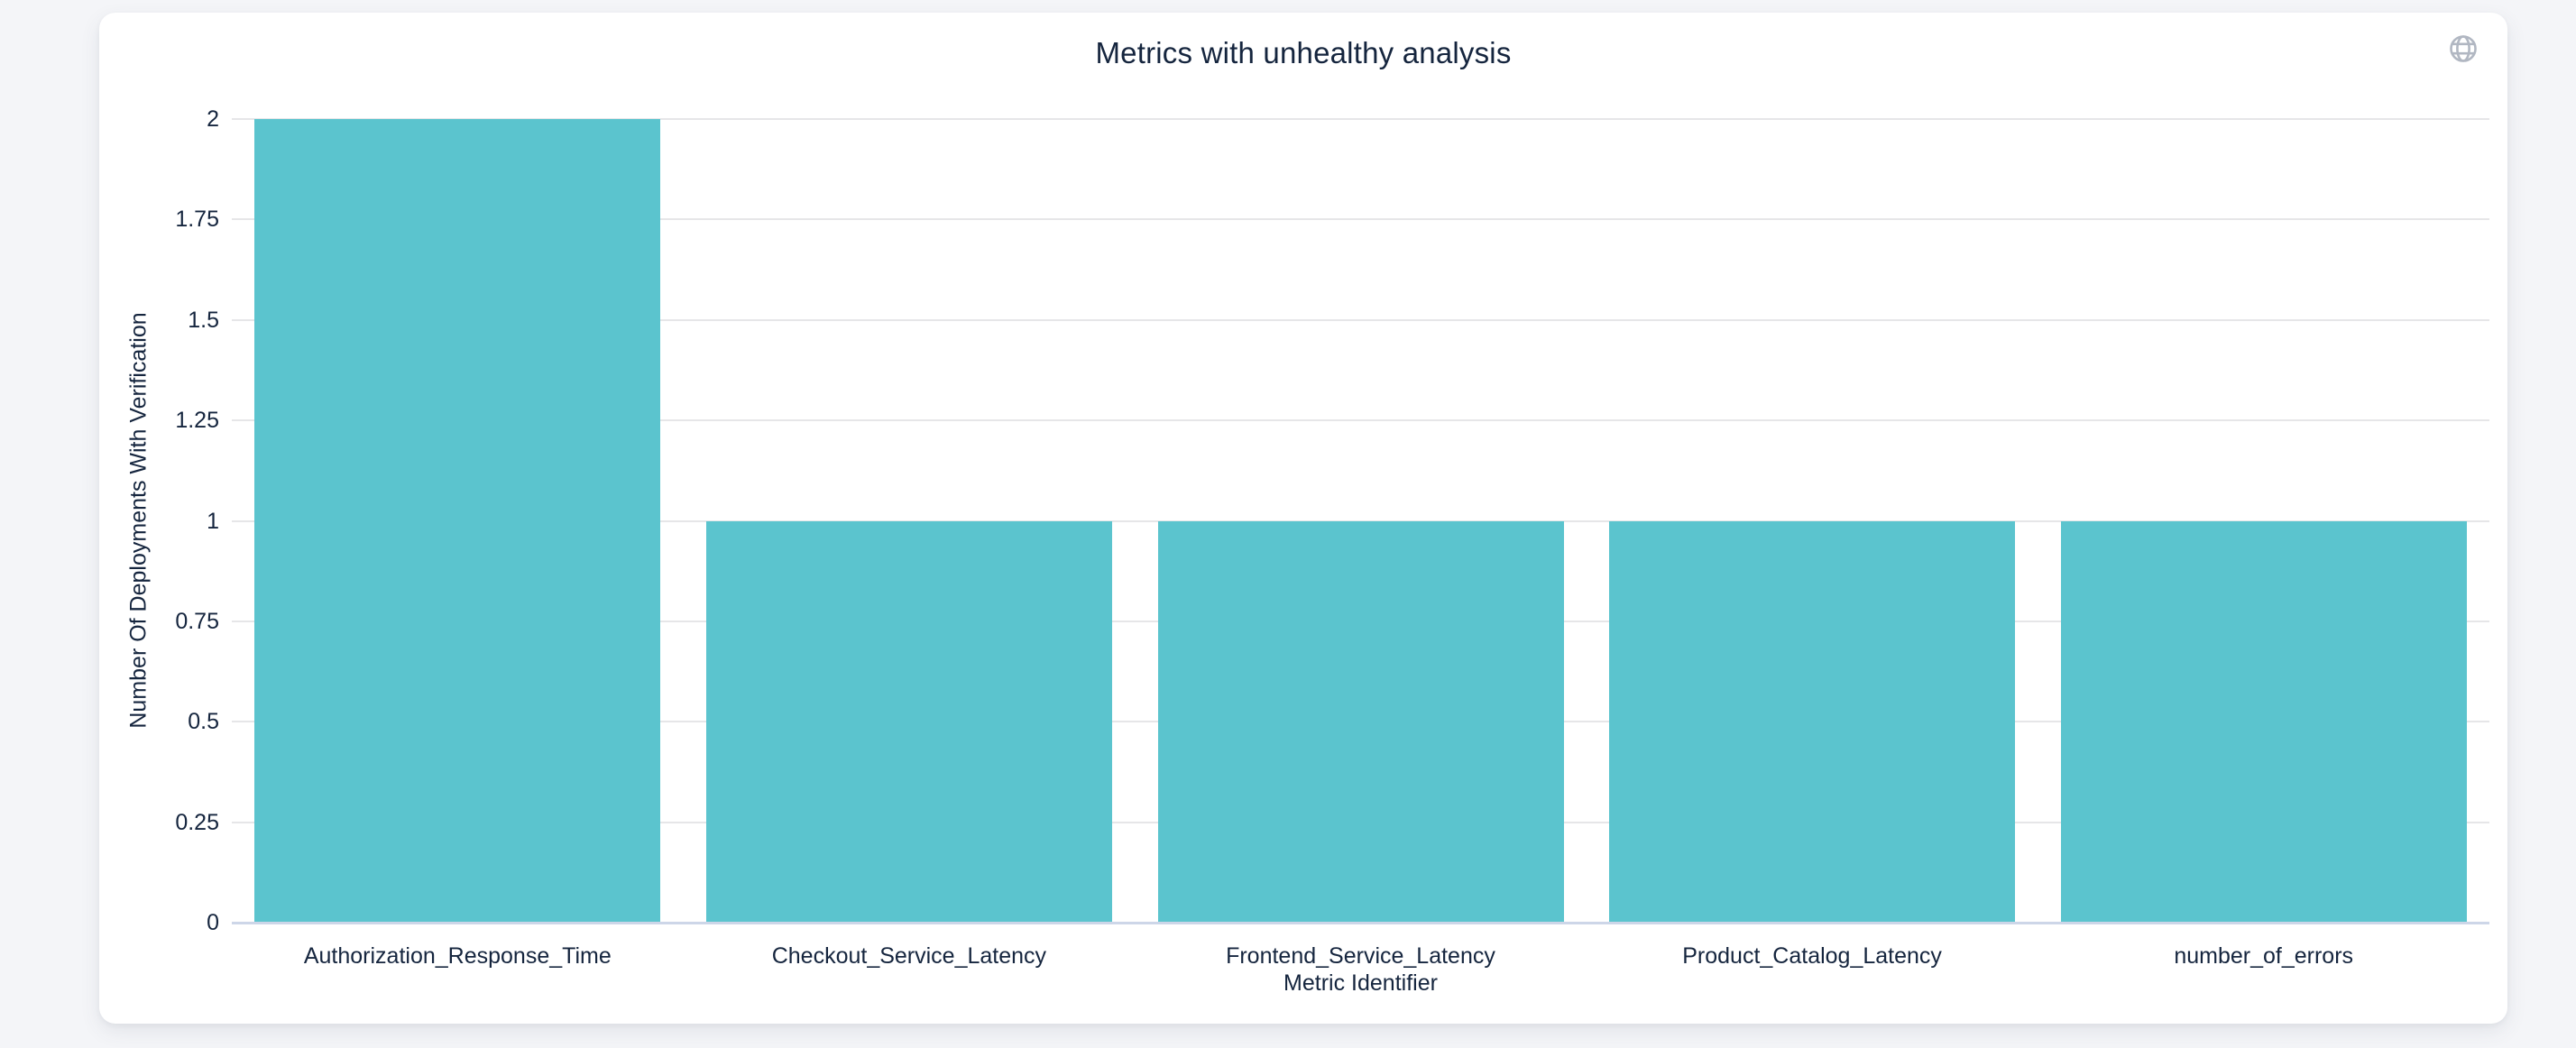  I want to click on y-tick-label: 1.75, so click(197, 220).